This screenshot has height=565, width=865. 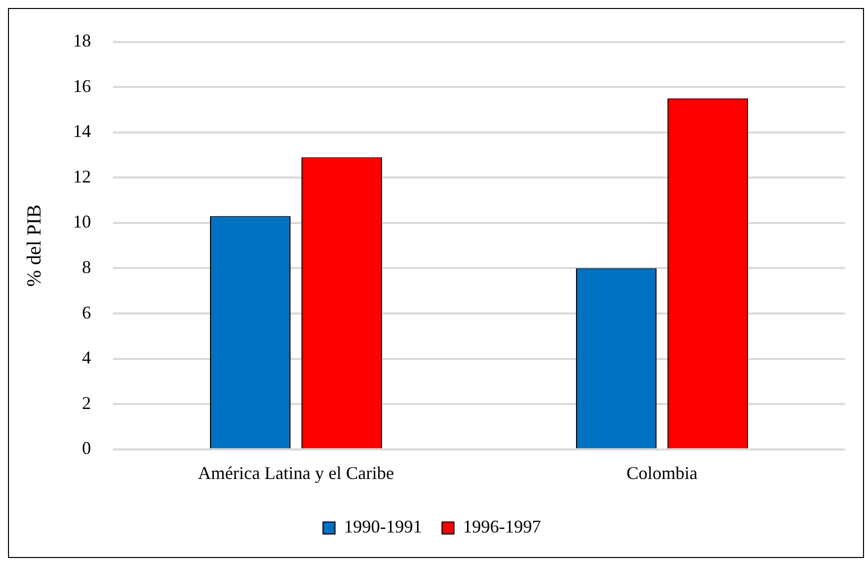 What do you see at coordinates (82, 40) in the screenshot?
I see `y-tick-label: 18` at bounding box center [82, 40].